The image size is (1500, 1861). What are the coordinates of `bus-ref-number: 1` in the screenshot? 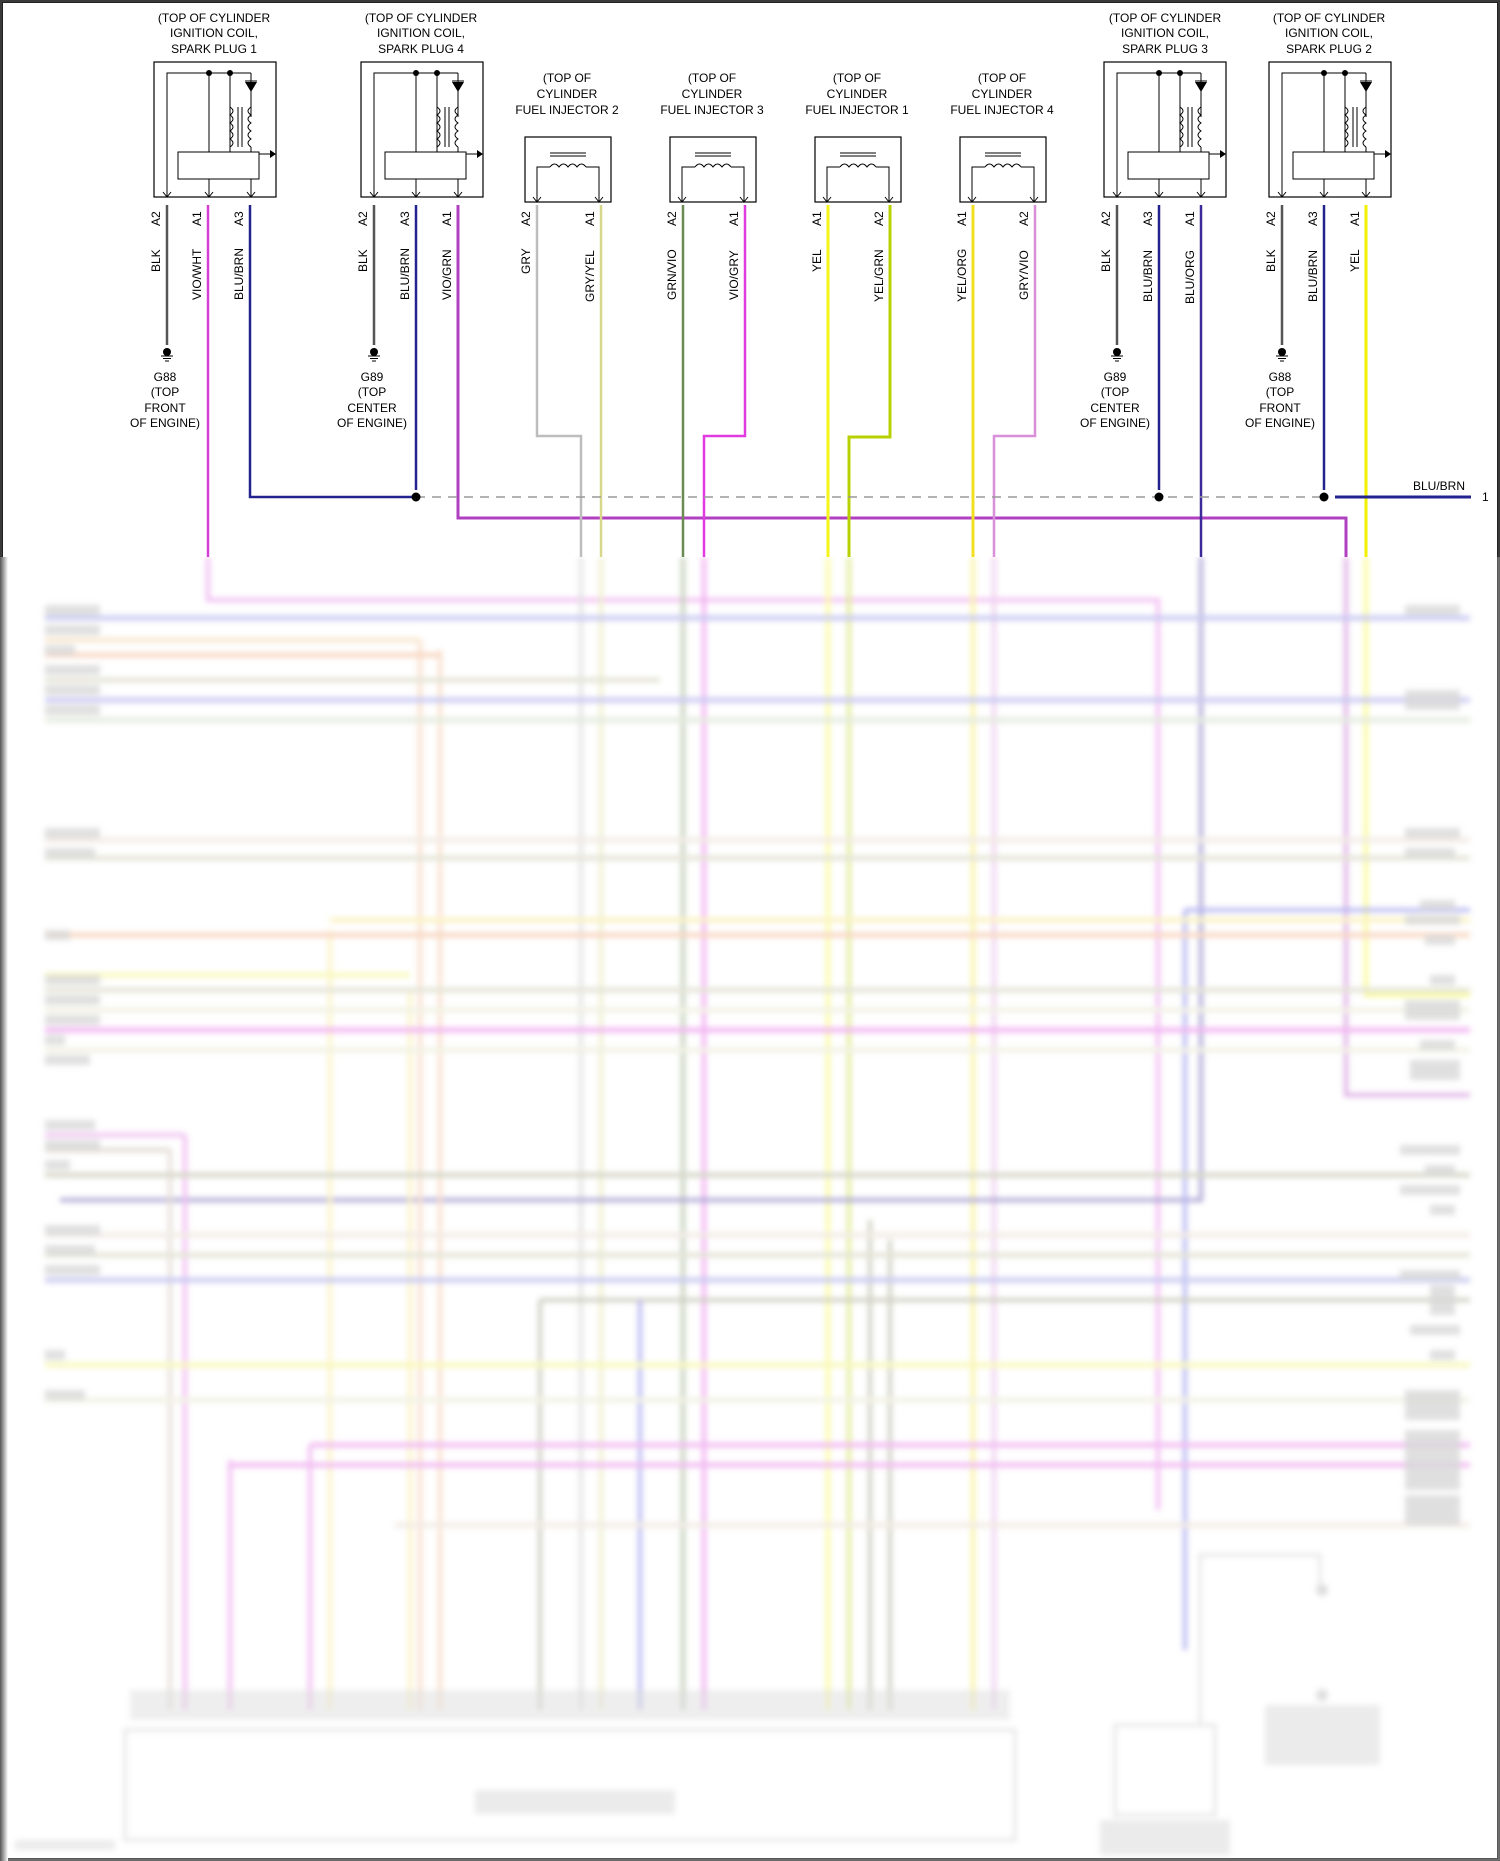 It's located at (1485, 497).